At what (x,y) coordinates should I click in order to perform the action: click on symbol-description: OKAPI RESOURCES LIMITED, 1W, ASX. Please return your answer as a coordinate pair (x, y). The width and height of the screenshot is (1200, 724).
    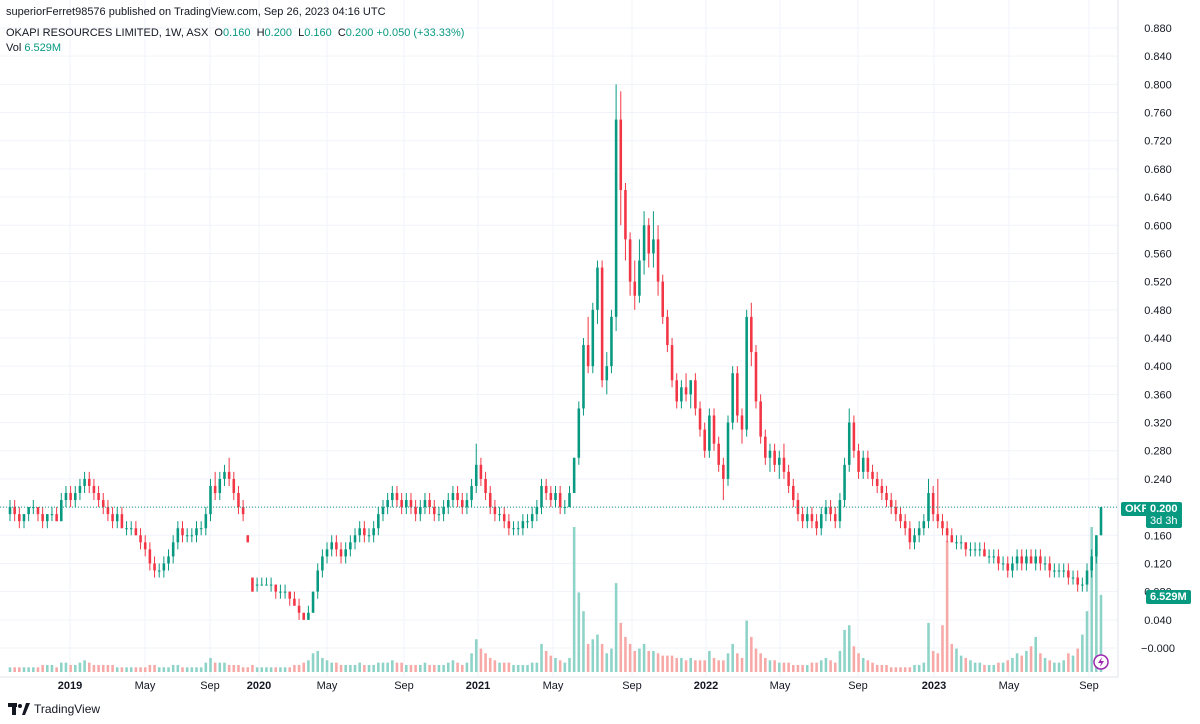
    Looking at the image, I should click on (107, 33).